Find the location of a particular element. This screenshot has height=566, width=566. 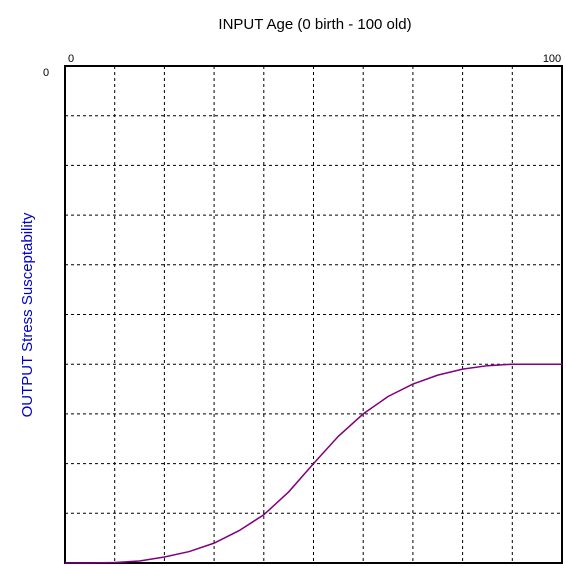

chart-title: INPUT Age (0 birth - 100 old) is located at coordinates (314, 24).